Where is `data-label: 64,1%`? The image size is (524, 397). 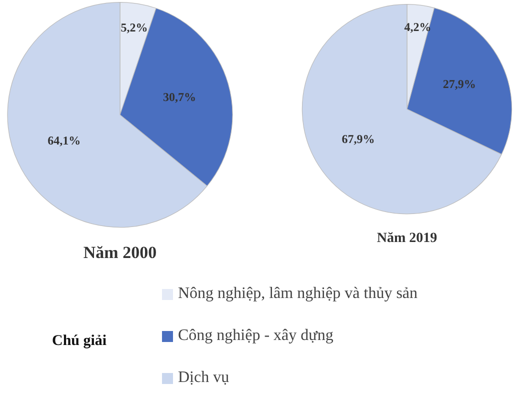 data-label: 64,1% is located at coordinates (64, 140).